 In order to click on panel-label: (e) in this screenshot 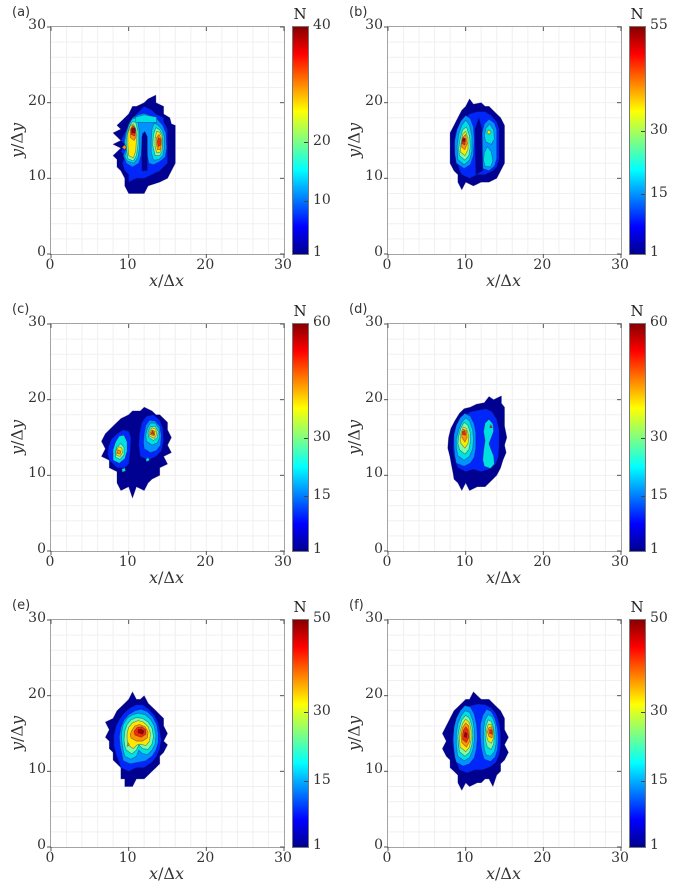, I will do `click(21, 605)`.